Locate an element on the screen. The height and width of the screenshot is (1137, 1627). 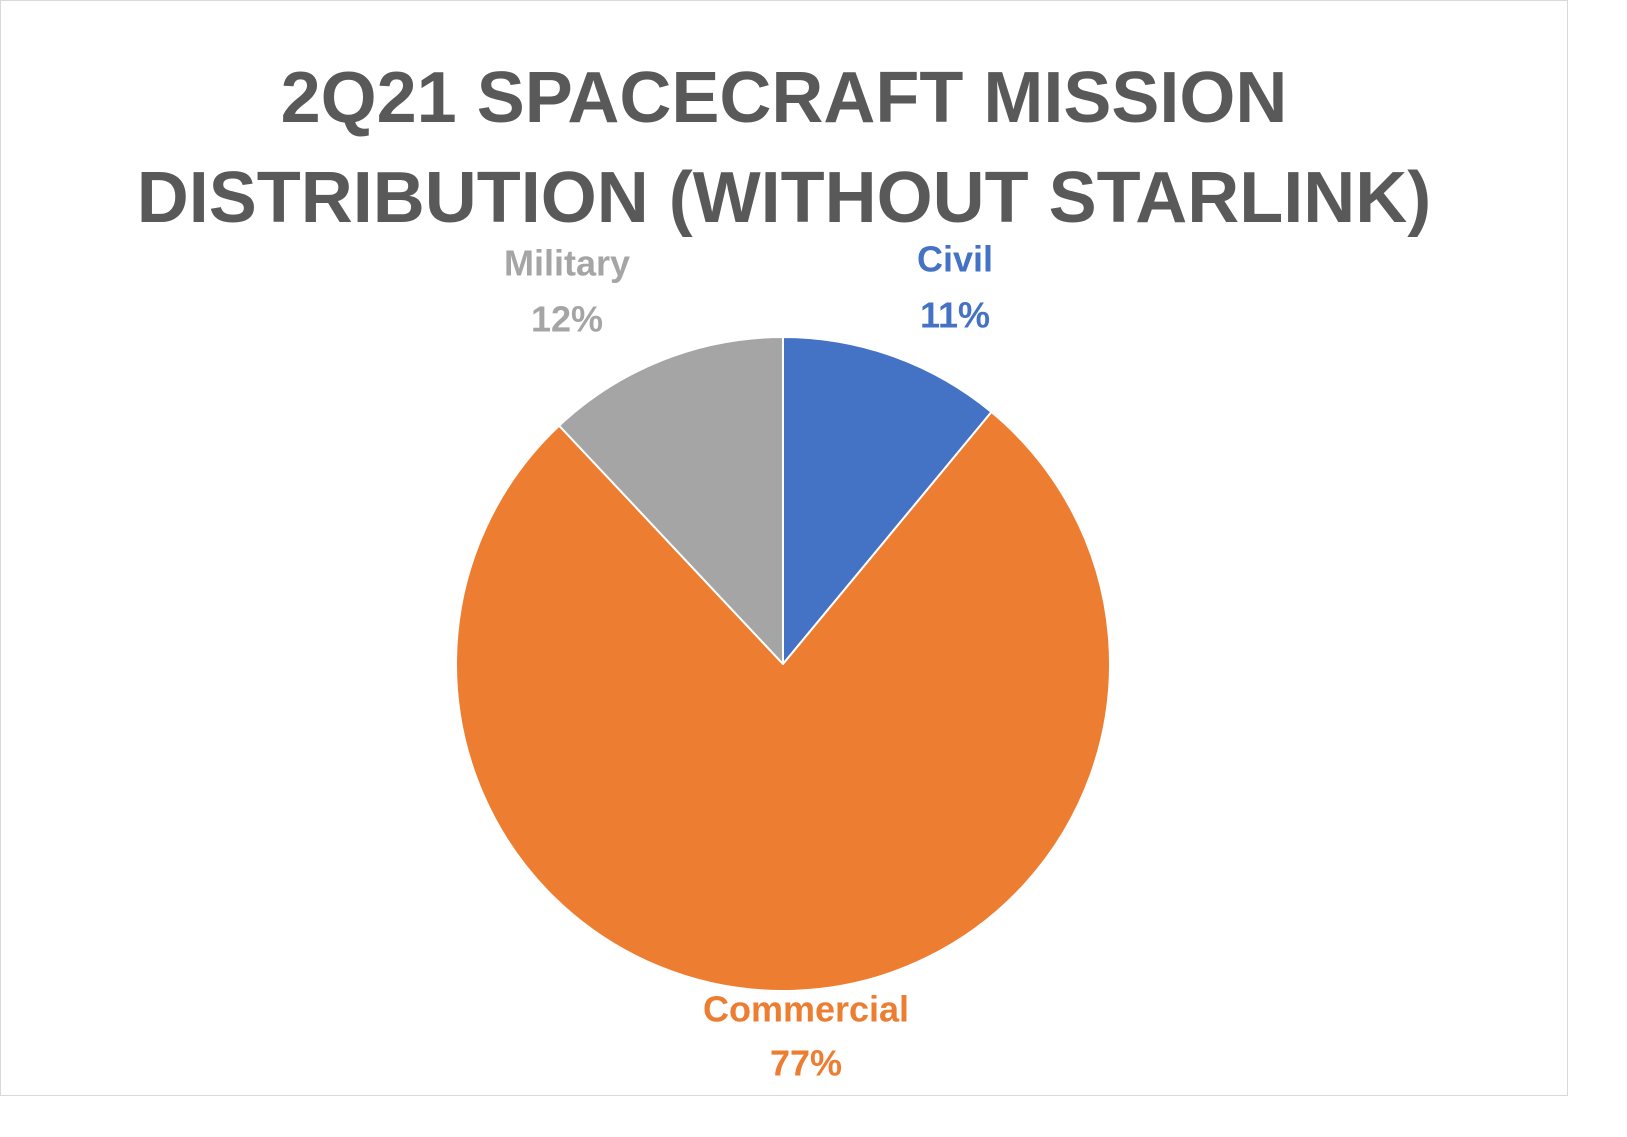
data-label-military-name: Military is located at coordinates (567, 263).